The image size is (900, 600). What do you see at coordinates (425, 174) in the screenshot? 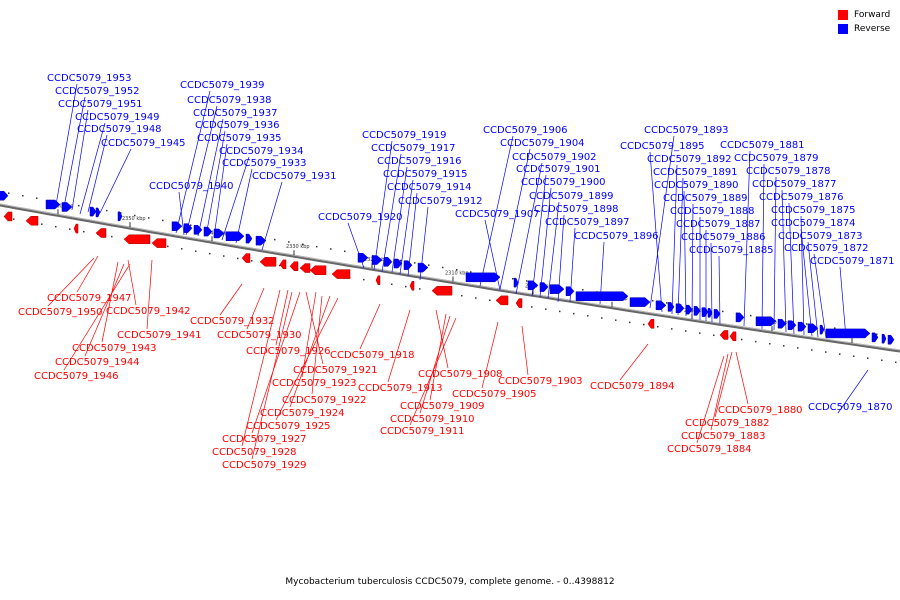
I see `reverse-gene-label: CCDC5079_1915` at bounding box center [425, 174].